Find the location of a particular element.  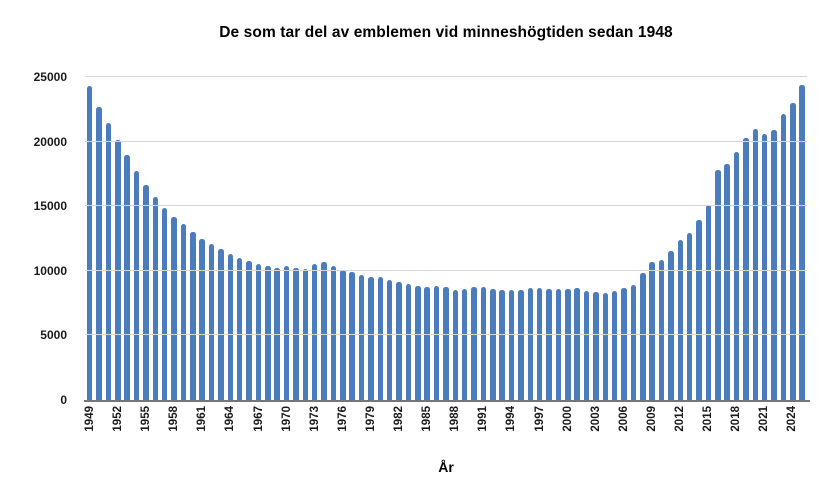

x-tick-label: 1949 is located at coordinates (90, 419).